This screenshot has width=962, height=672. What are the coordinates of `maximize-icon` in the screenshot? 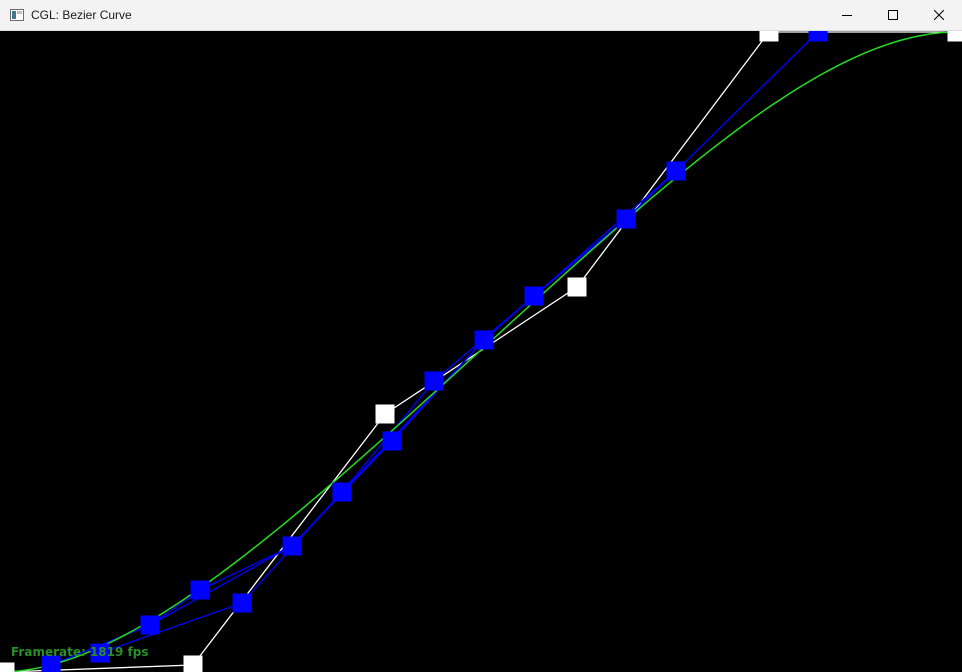 It's located at (893, 15).